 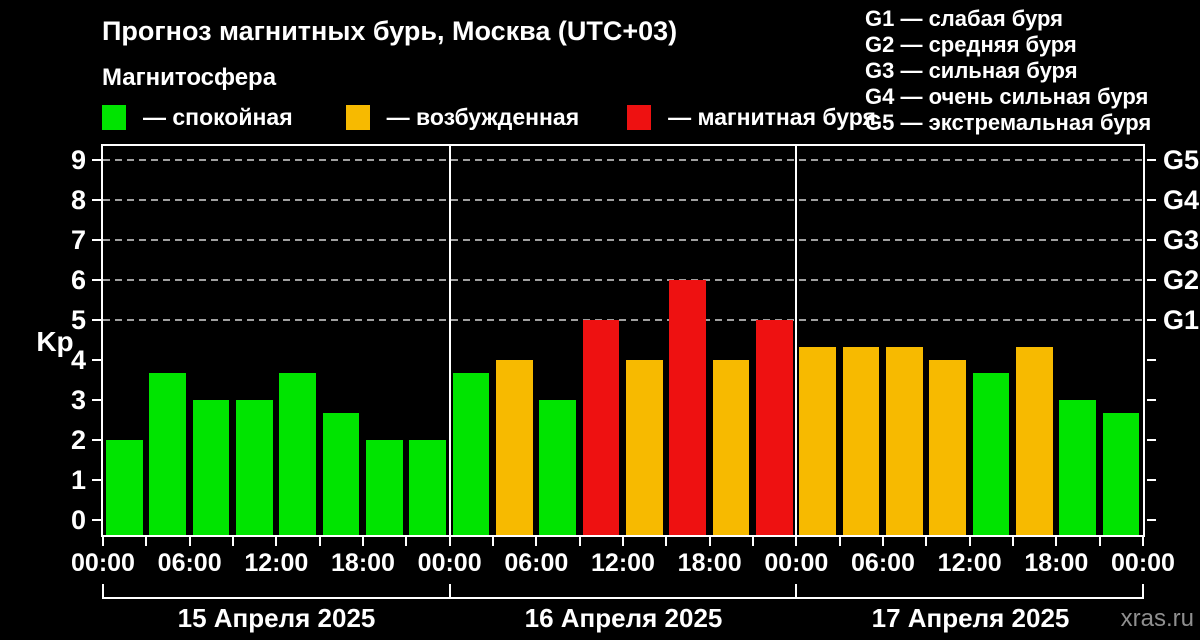 I want to click on legend-item-active: — возбужденная, so click(x=462, y=117).